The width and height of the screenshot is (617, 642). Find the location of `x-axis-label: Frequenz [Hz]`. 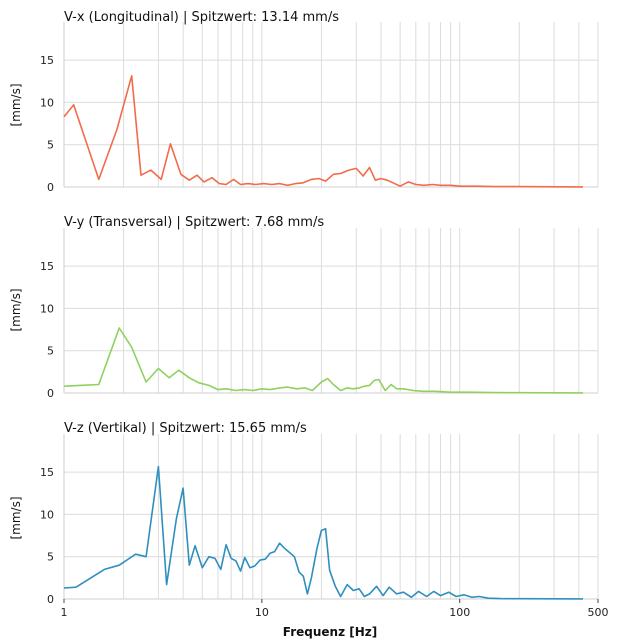

x-axis-label: Frequenz [Hz] is located at coordinates (330, 632).